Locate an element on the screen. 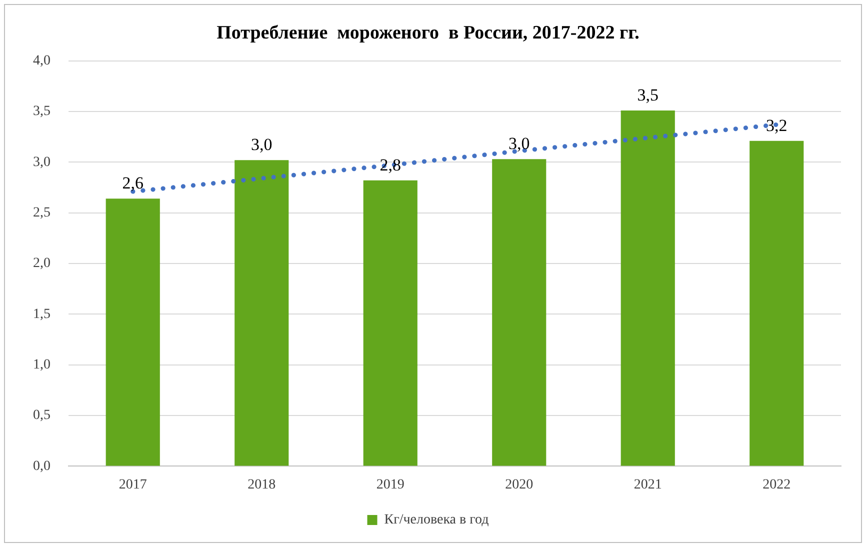 Image resolution: width=868 pixels, height=549 pixels. y-tick-label: 1,0 is located at coordinates (41, 365).